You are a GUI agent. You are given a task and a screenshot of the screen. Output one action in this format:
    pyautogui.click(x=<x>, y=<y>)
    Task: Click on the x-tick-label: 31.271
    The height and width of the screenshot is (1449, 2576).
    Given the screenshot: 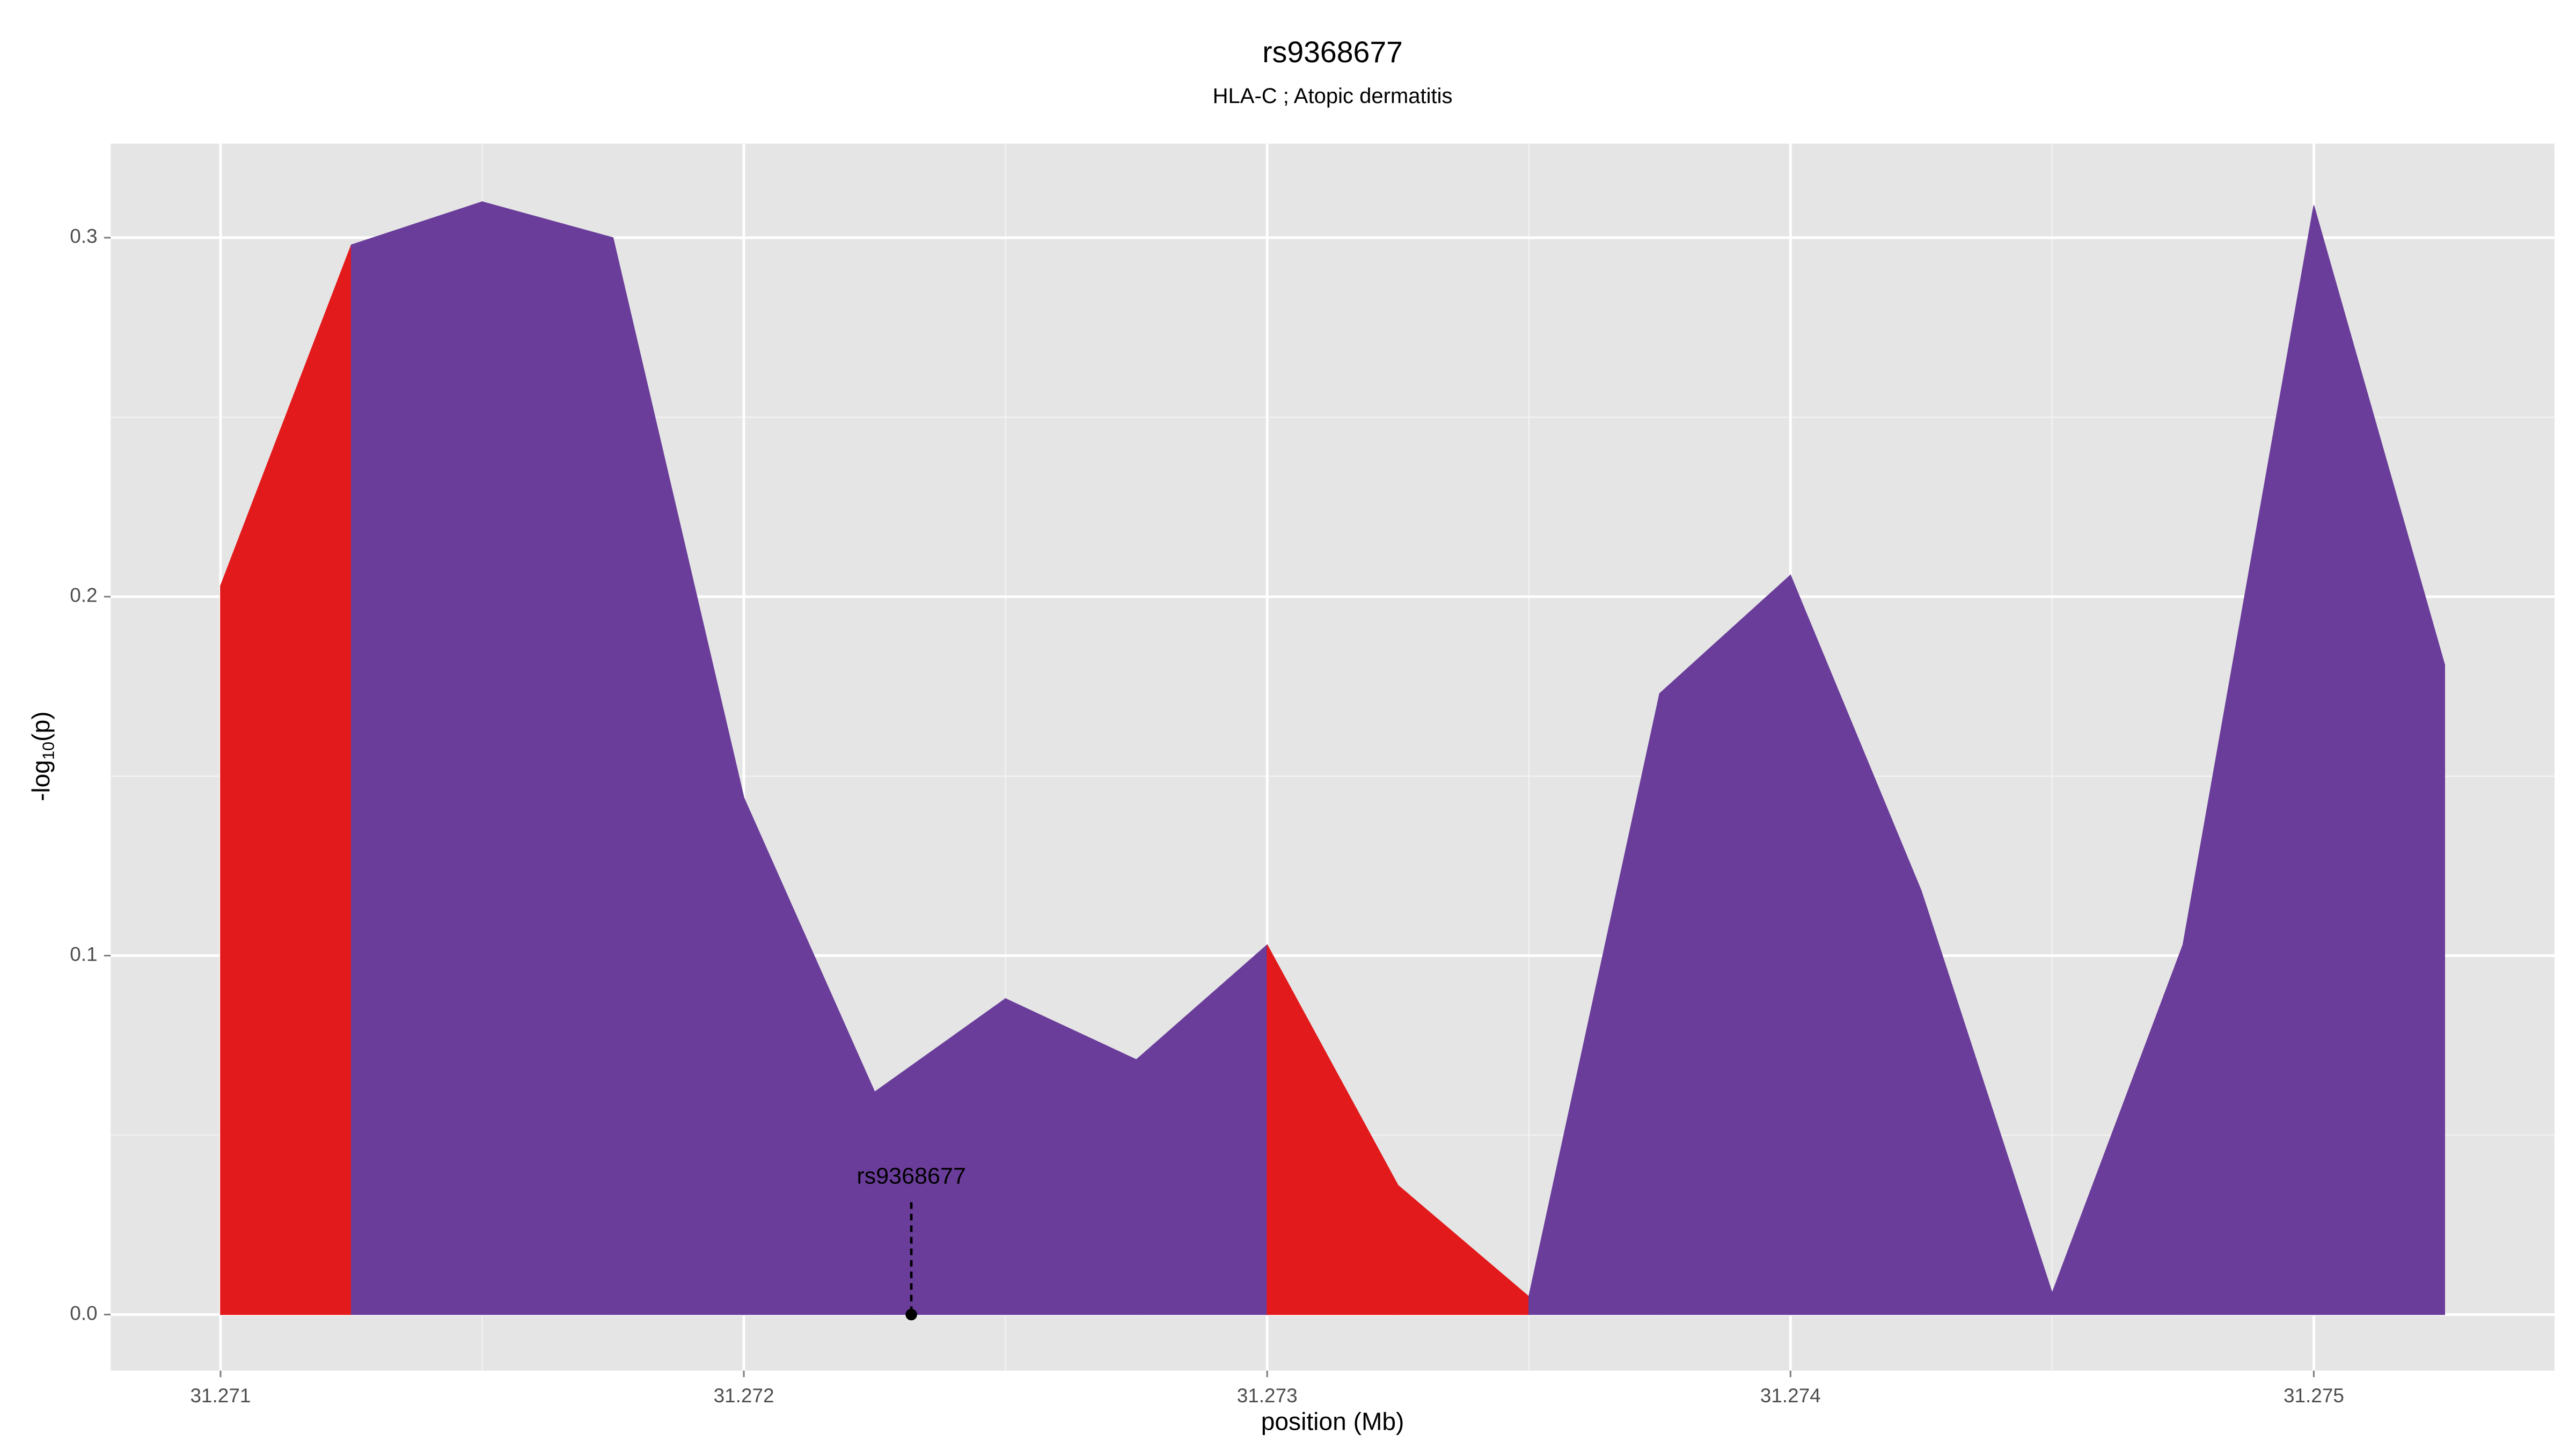 What is the action you would take?
    pyautogui.click(x=220, y=1396)
    